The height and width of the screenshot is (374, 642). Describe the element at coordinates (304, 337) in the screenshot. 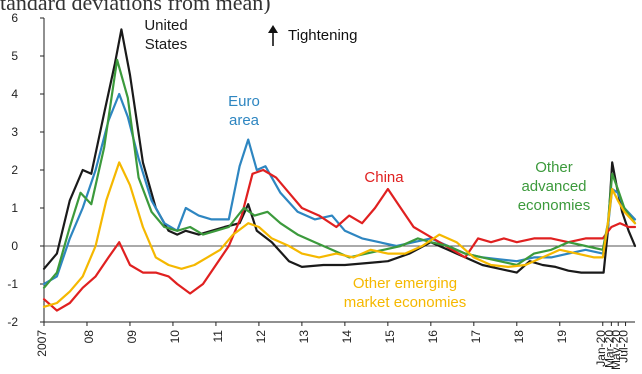

I see `x-tick-label: 13` at that location.